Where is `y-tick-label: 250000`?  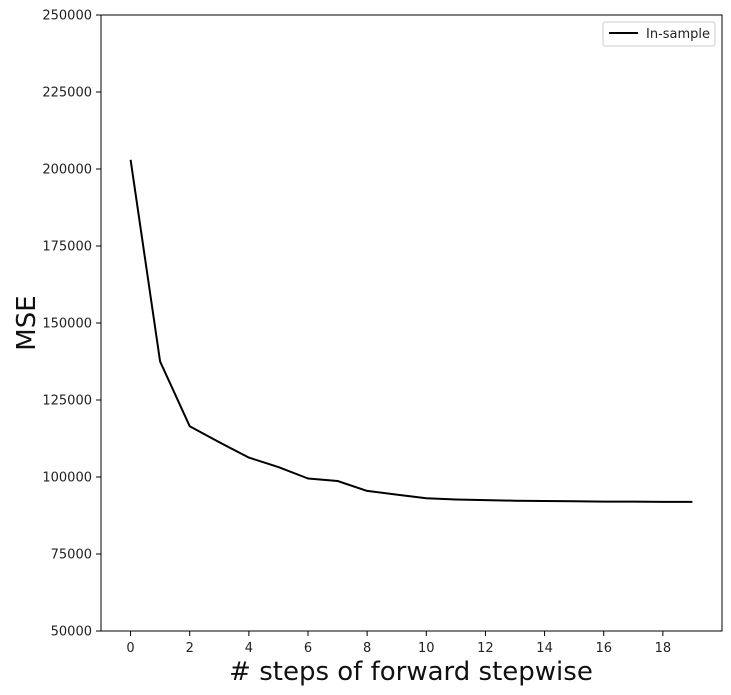 y-tick-label: 250000 is located at coordinates (67, 16).